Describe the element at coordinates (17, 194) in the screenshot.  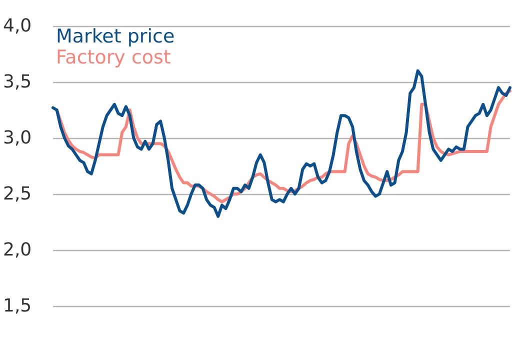
I see `y-tick-label: 2,5` at that location.